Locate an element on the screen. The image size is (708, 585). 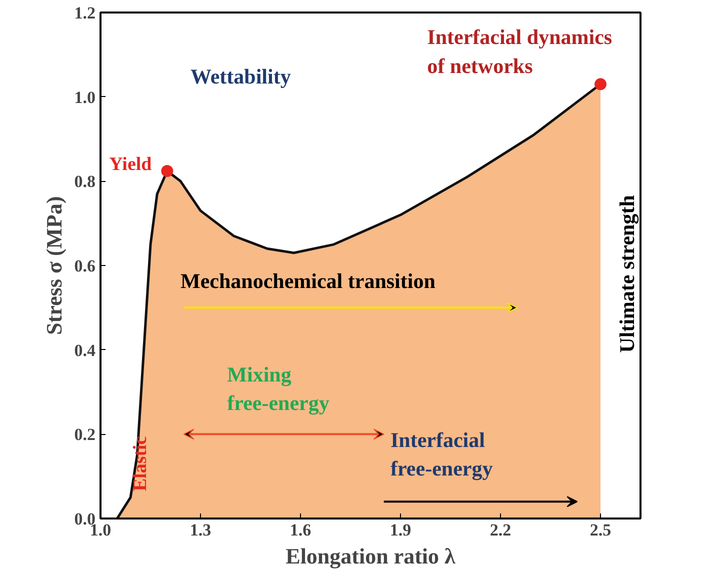
x-tick-label: 1.6 is located at coordinates (301, 530).